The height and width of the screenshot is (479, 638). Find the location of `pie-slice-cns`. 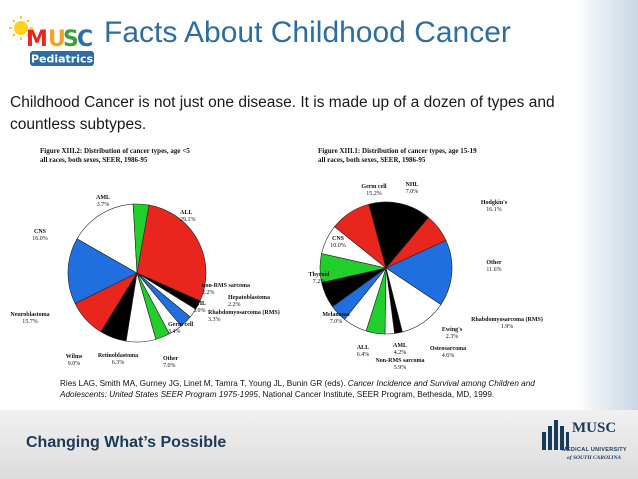

pie-slice-cns is located at coordinates (107, 238).